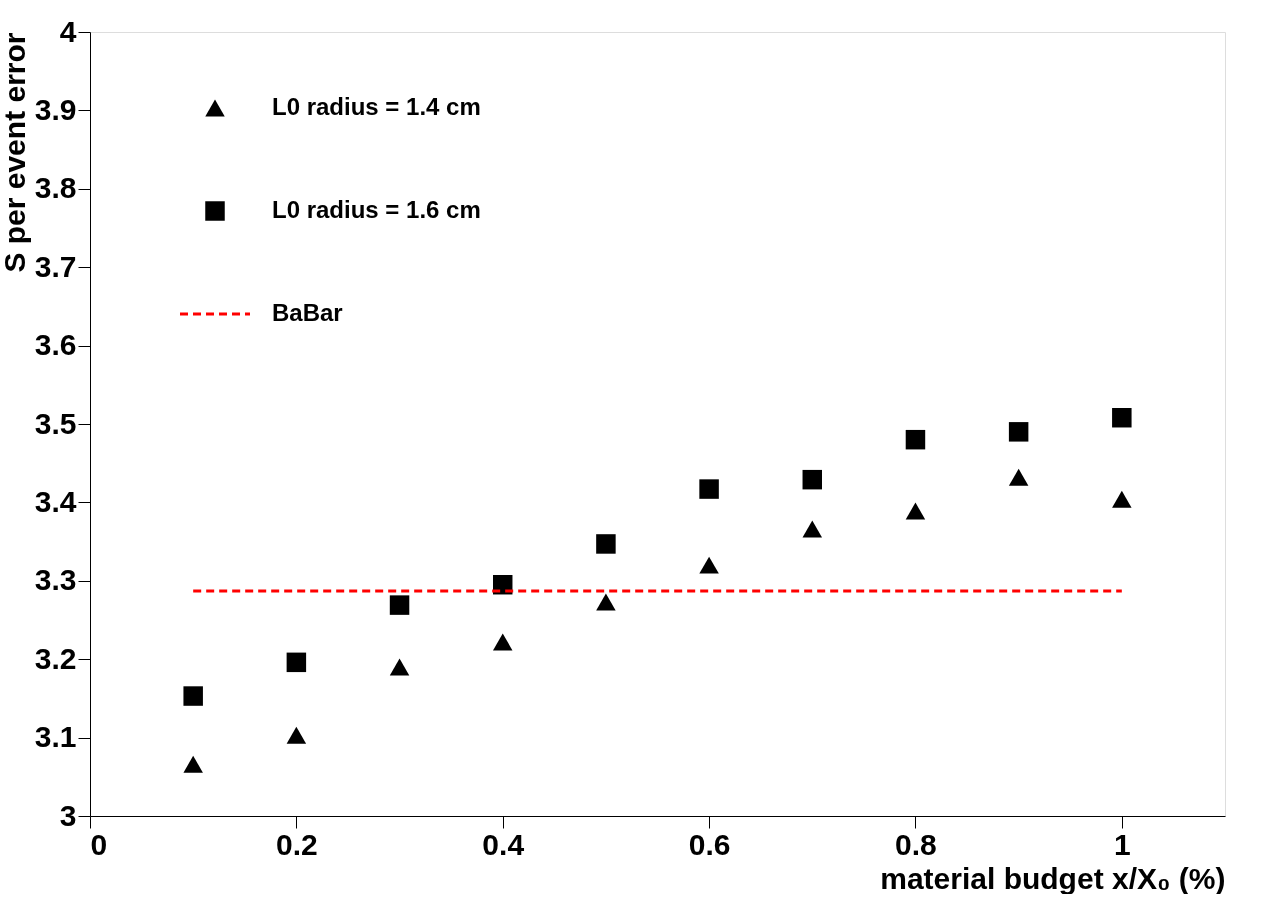 The height and width of the screenshot is (915, 1288). Describe the element at coordinates (376, 106) in the screenshot. I see `legend-label: L0 radius = 1.4 cm` at that location.